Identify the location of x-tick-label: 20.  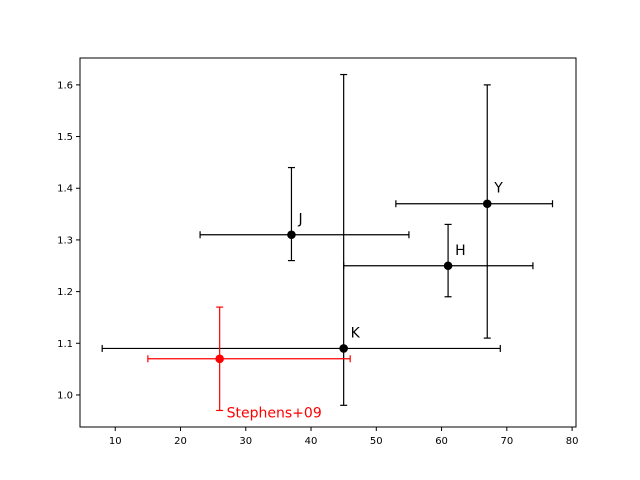
(180, 441).